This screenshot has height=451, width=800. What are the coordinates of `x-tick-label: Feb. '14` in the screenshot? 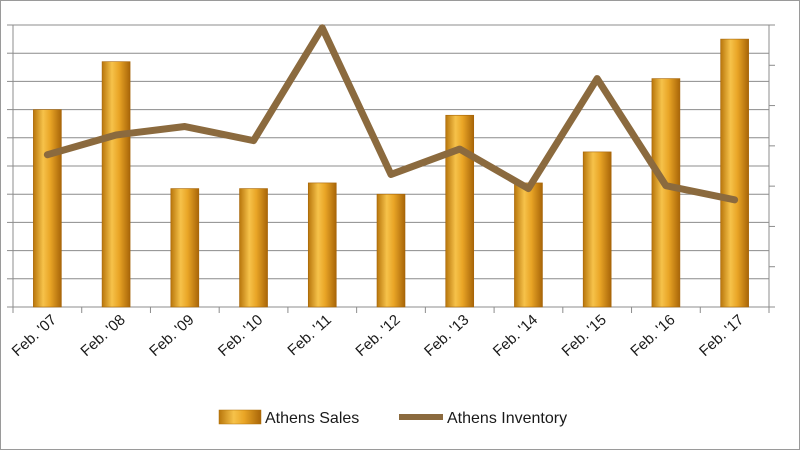 It's located at (515, 335).